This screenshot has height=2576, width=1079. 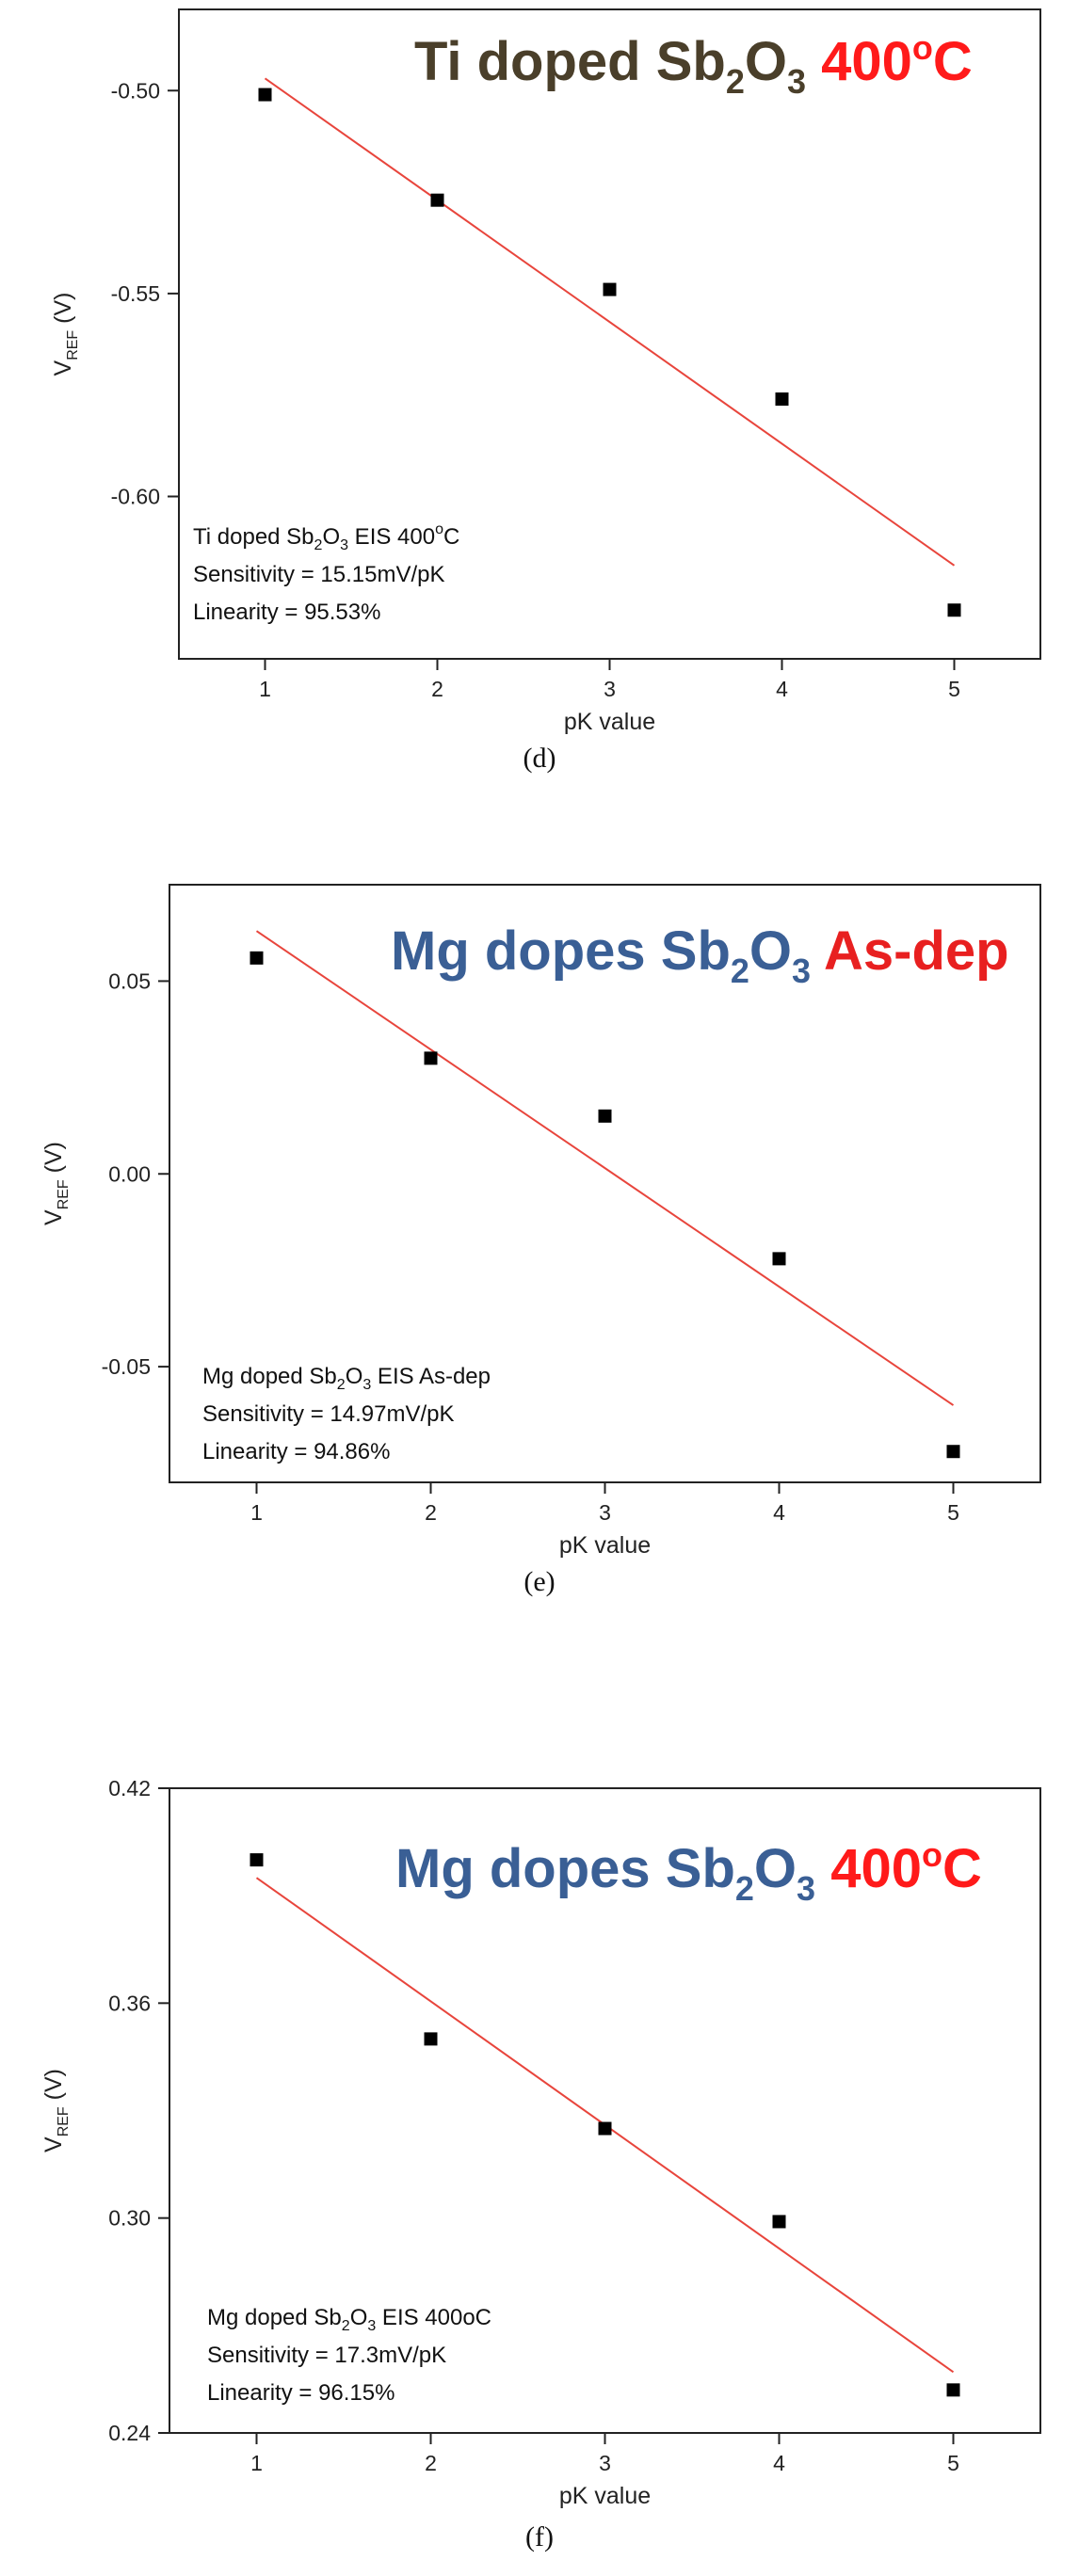 I want to click on y-tick-label: 0.24, so click(x=129, y=2433).